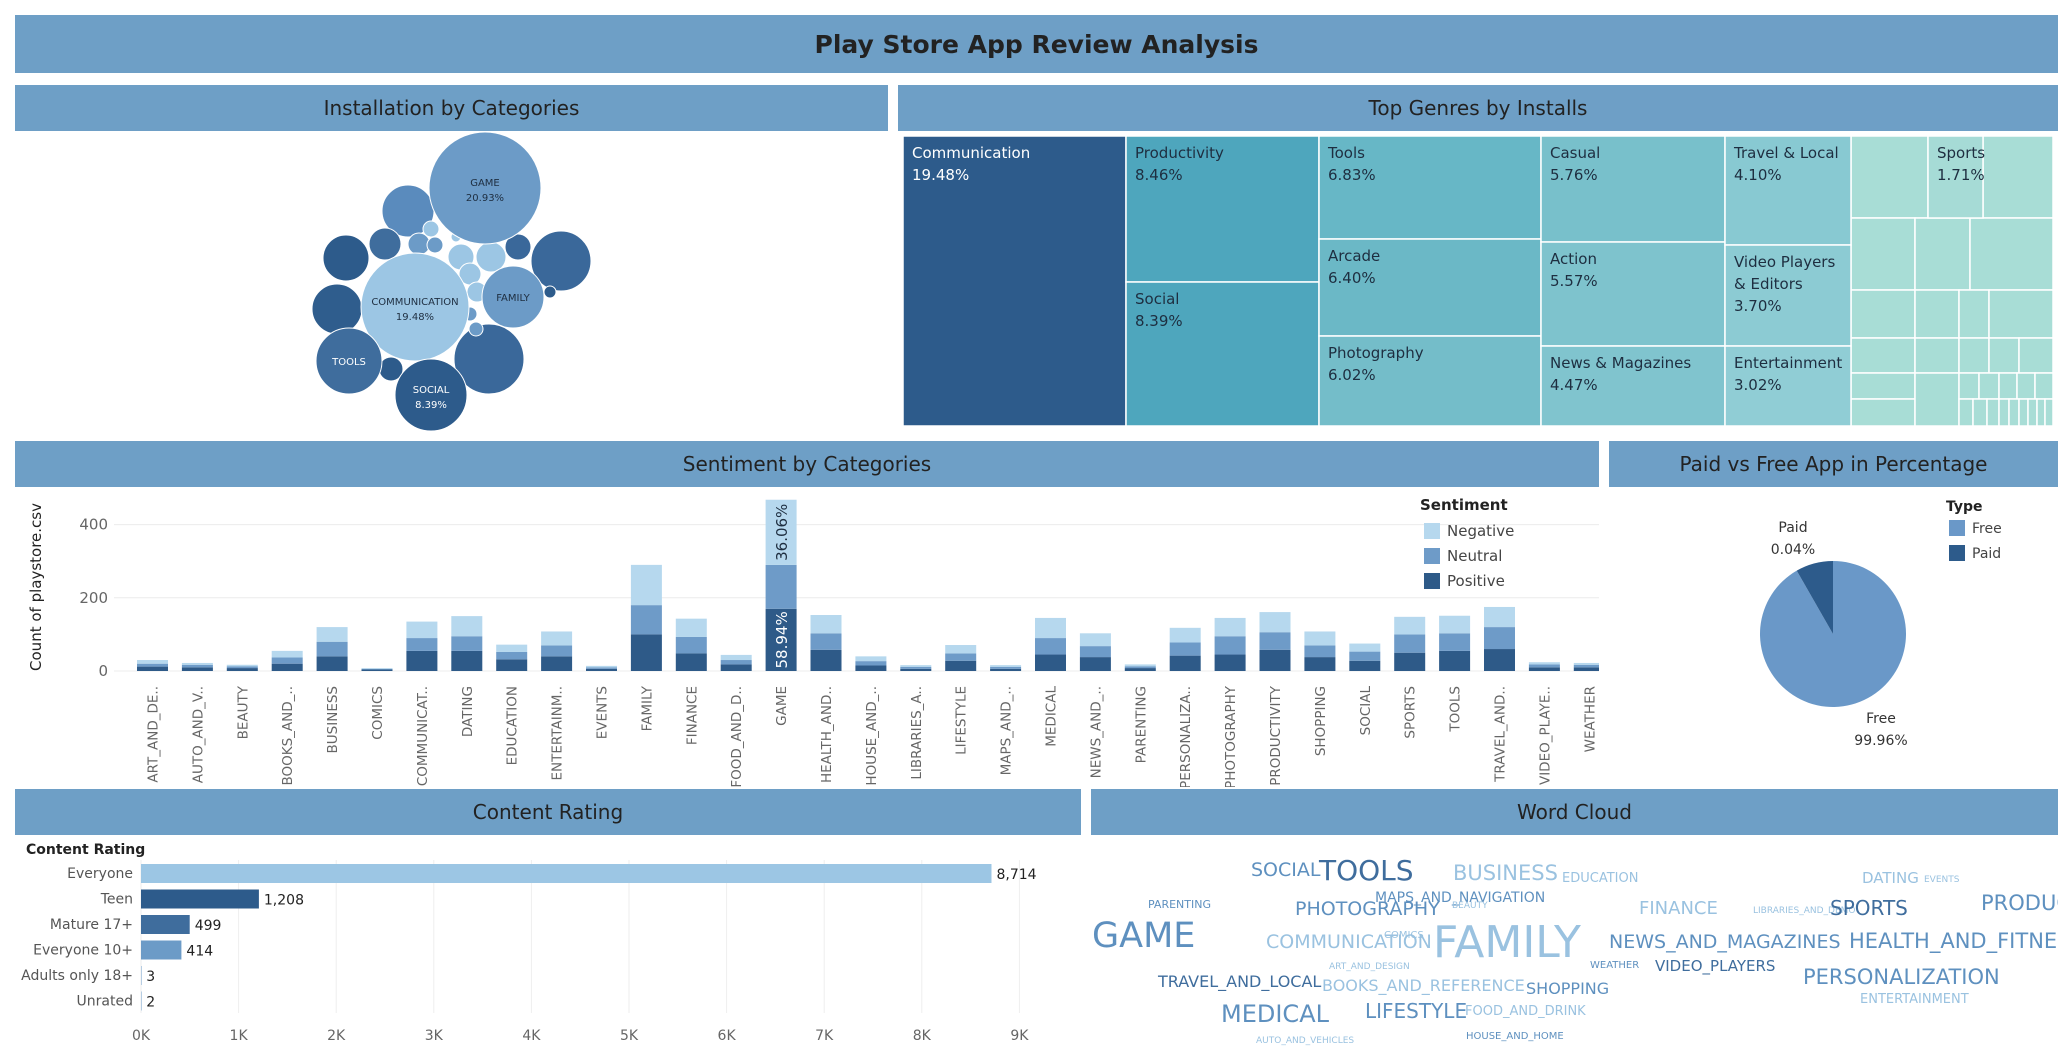 This screenshot has height=1063, width=2070. Describe the element at coordinates (647, 708) in the screenshot. I see `x-tick-label: FAMILY` at that location.